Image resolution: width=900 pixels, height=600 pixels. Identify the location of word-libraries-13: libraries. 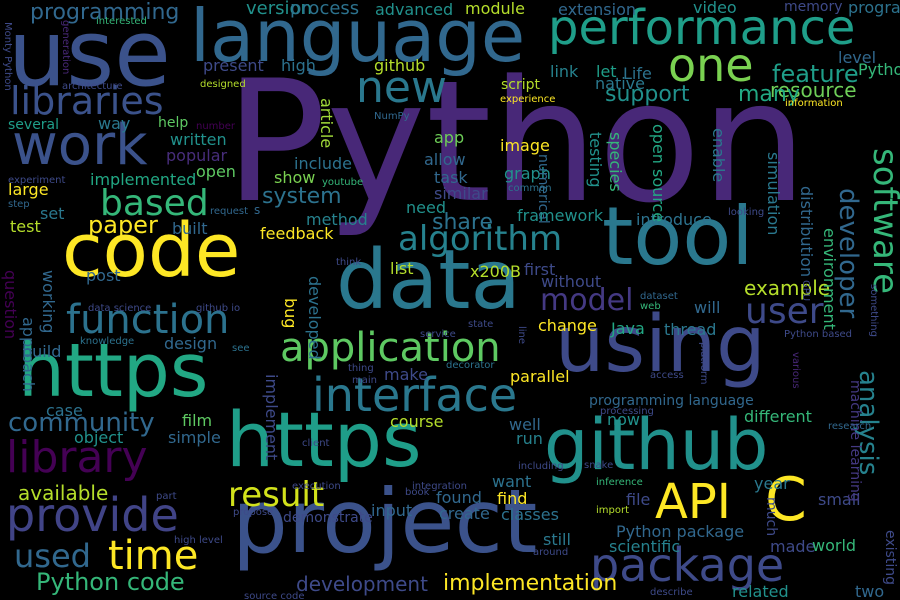
(87, 101).